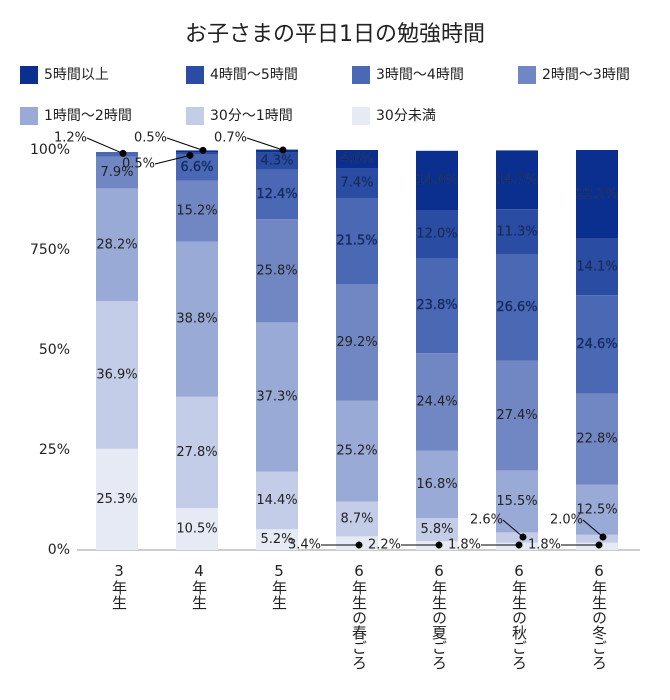 Image resolution: width=670 pixels, height=700 pixels. I want to click on x-tick-label cat: 6年生の冬ごろ, so click(599, 616).